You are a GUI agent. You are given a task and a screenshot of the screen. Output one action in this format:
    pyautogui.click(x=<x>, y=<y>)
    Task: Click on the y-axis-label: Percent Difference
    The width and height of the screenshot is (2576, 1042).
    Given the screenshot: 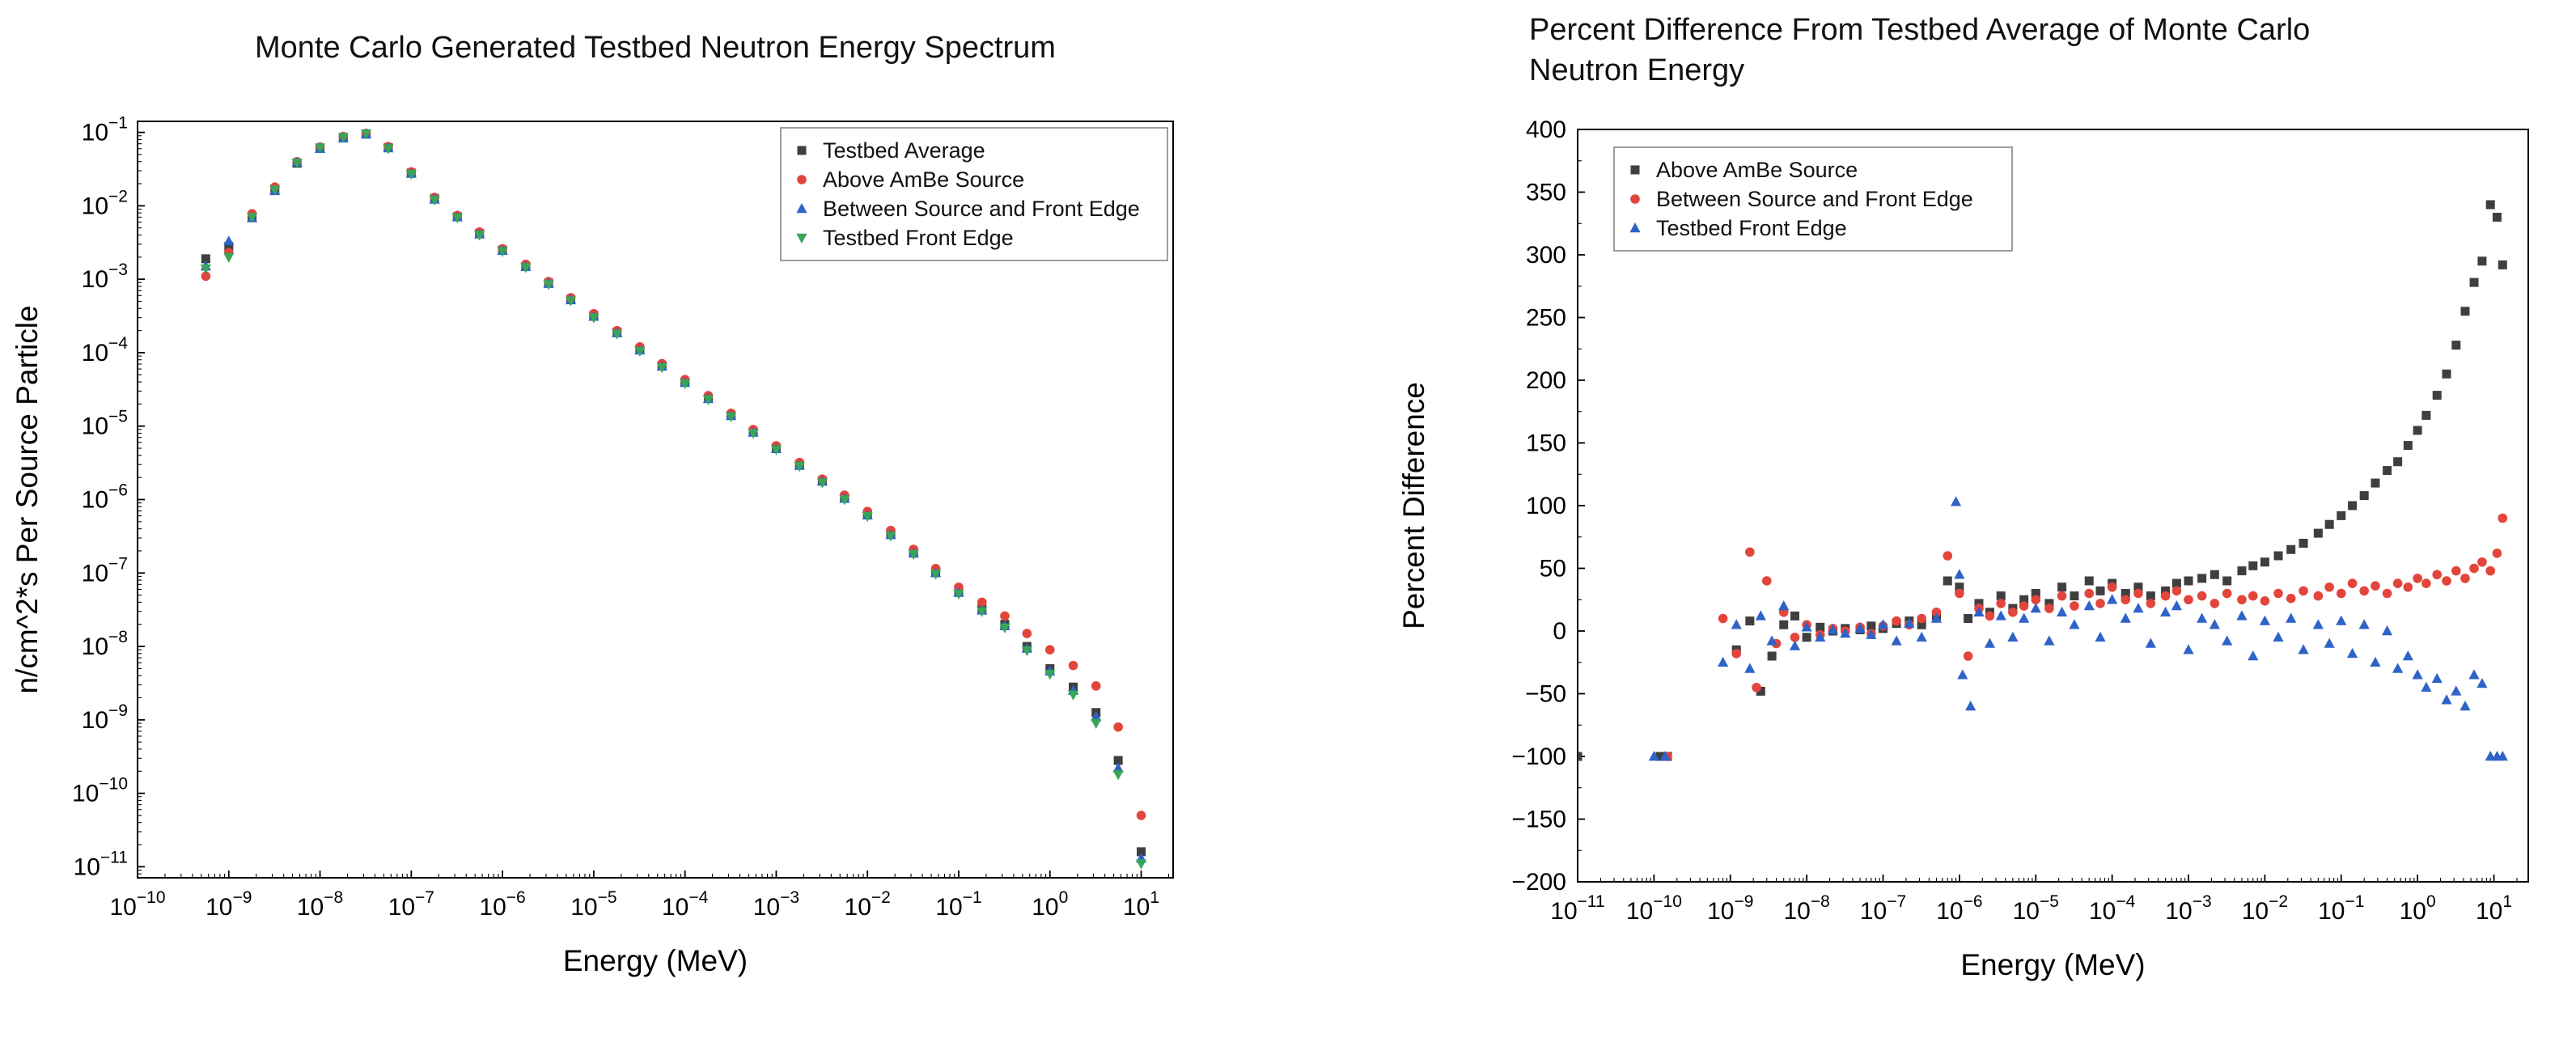 What is the action you would take?
    pyautogui.click(x=1413, y=505)
    